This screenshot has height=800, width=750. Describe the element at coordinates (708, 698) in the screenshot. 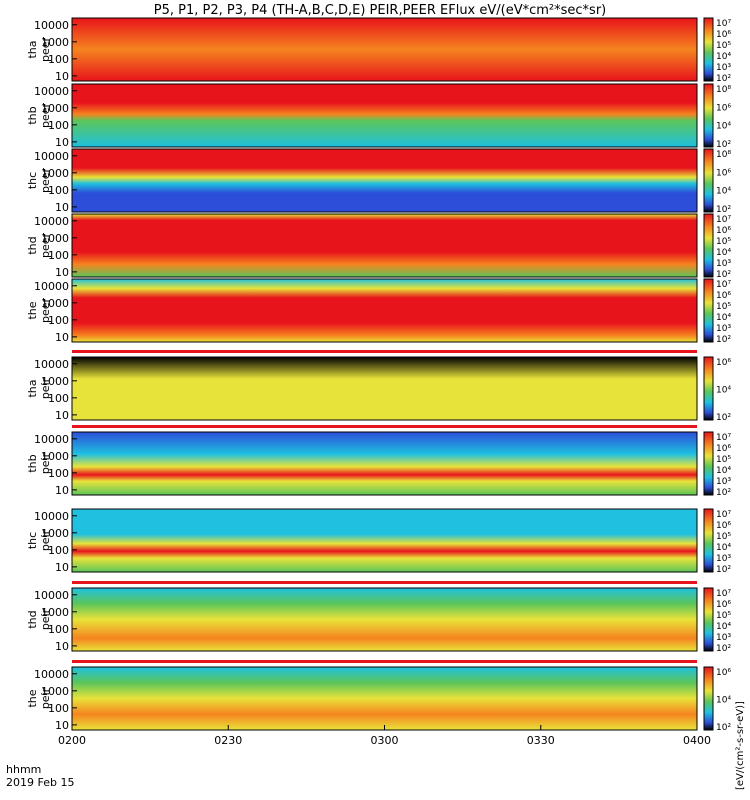

I see `colorbar-the-peir` at that location.